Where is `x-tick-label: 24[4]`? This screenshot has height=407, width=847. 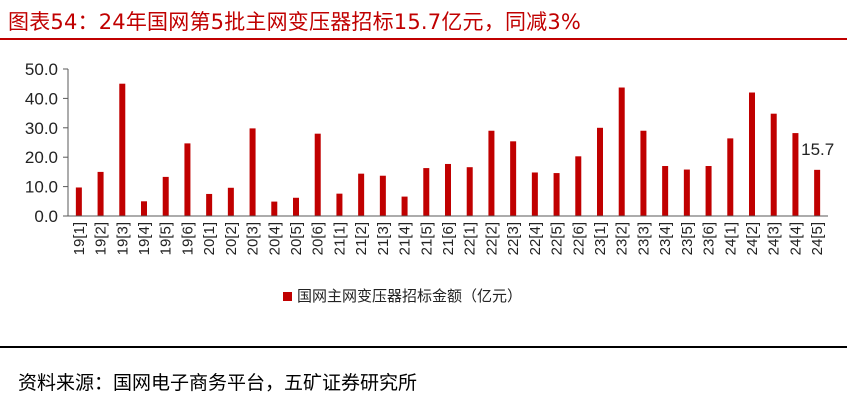 x-tick-label: 24[4] is located at coordinates (795, 238).